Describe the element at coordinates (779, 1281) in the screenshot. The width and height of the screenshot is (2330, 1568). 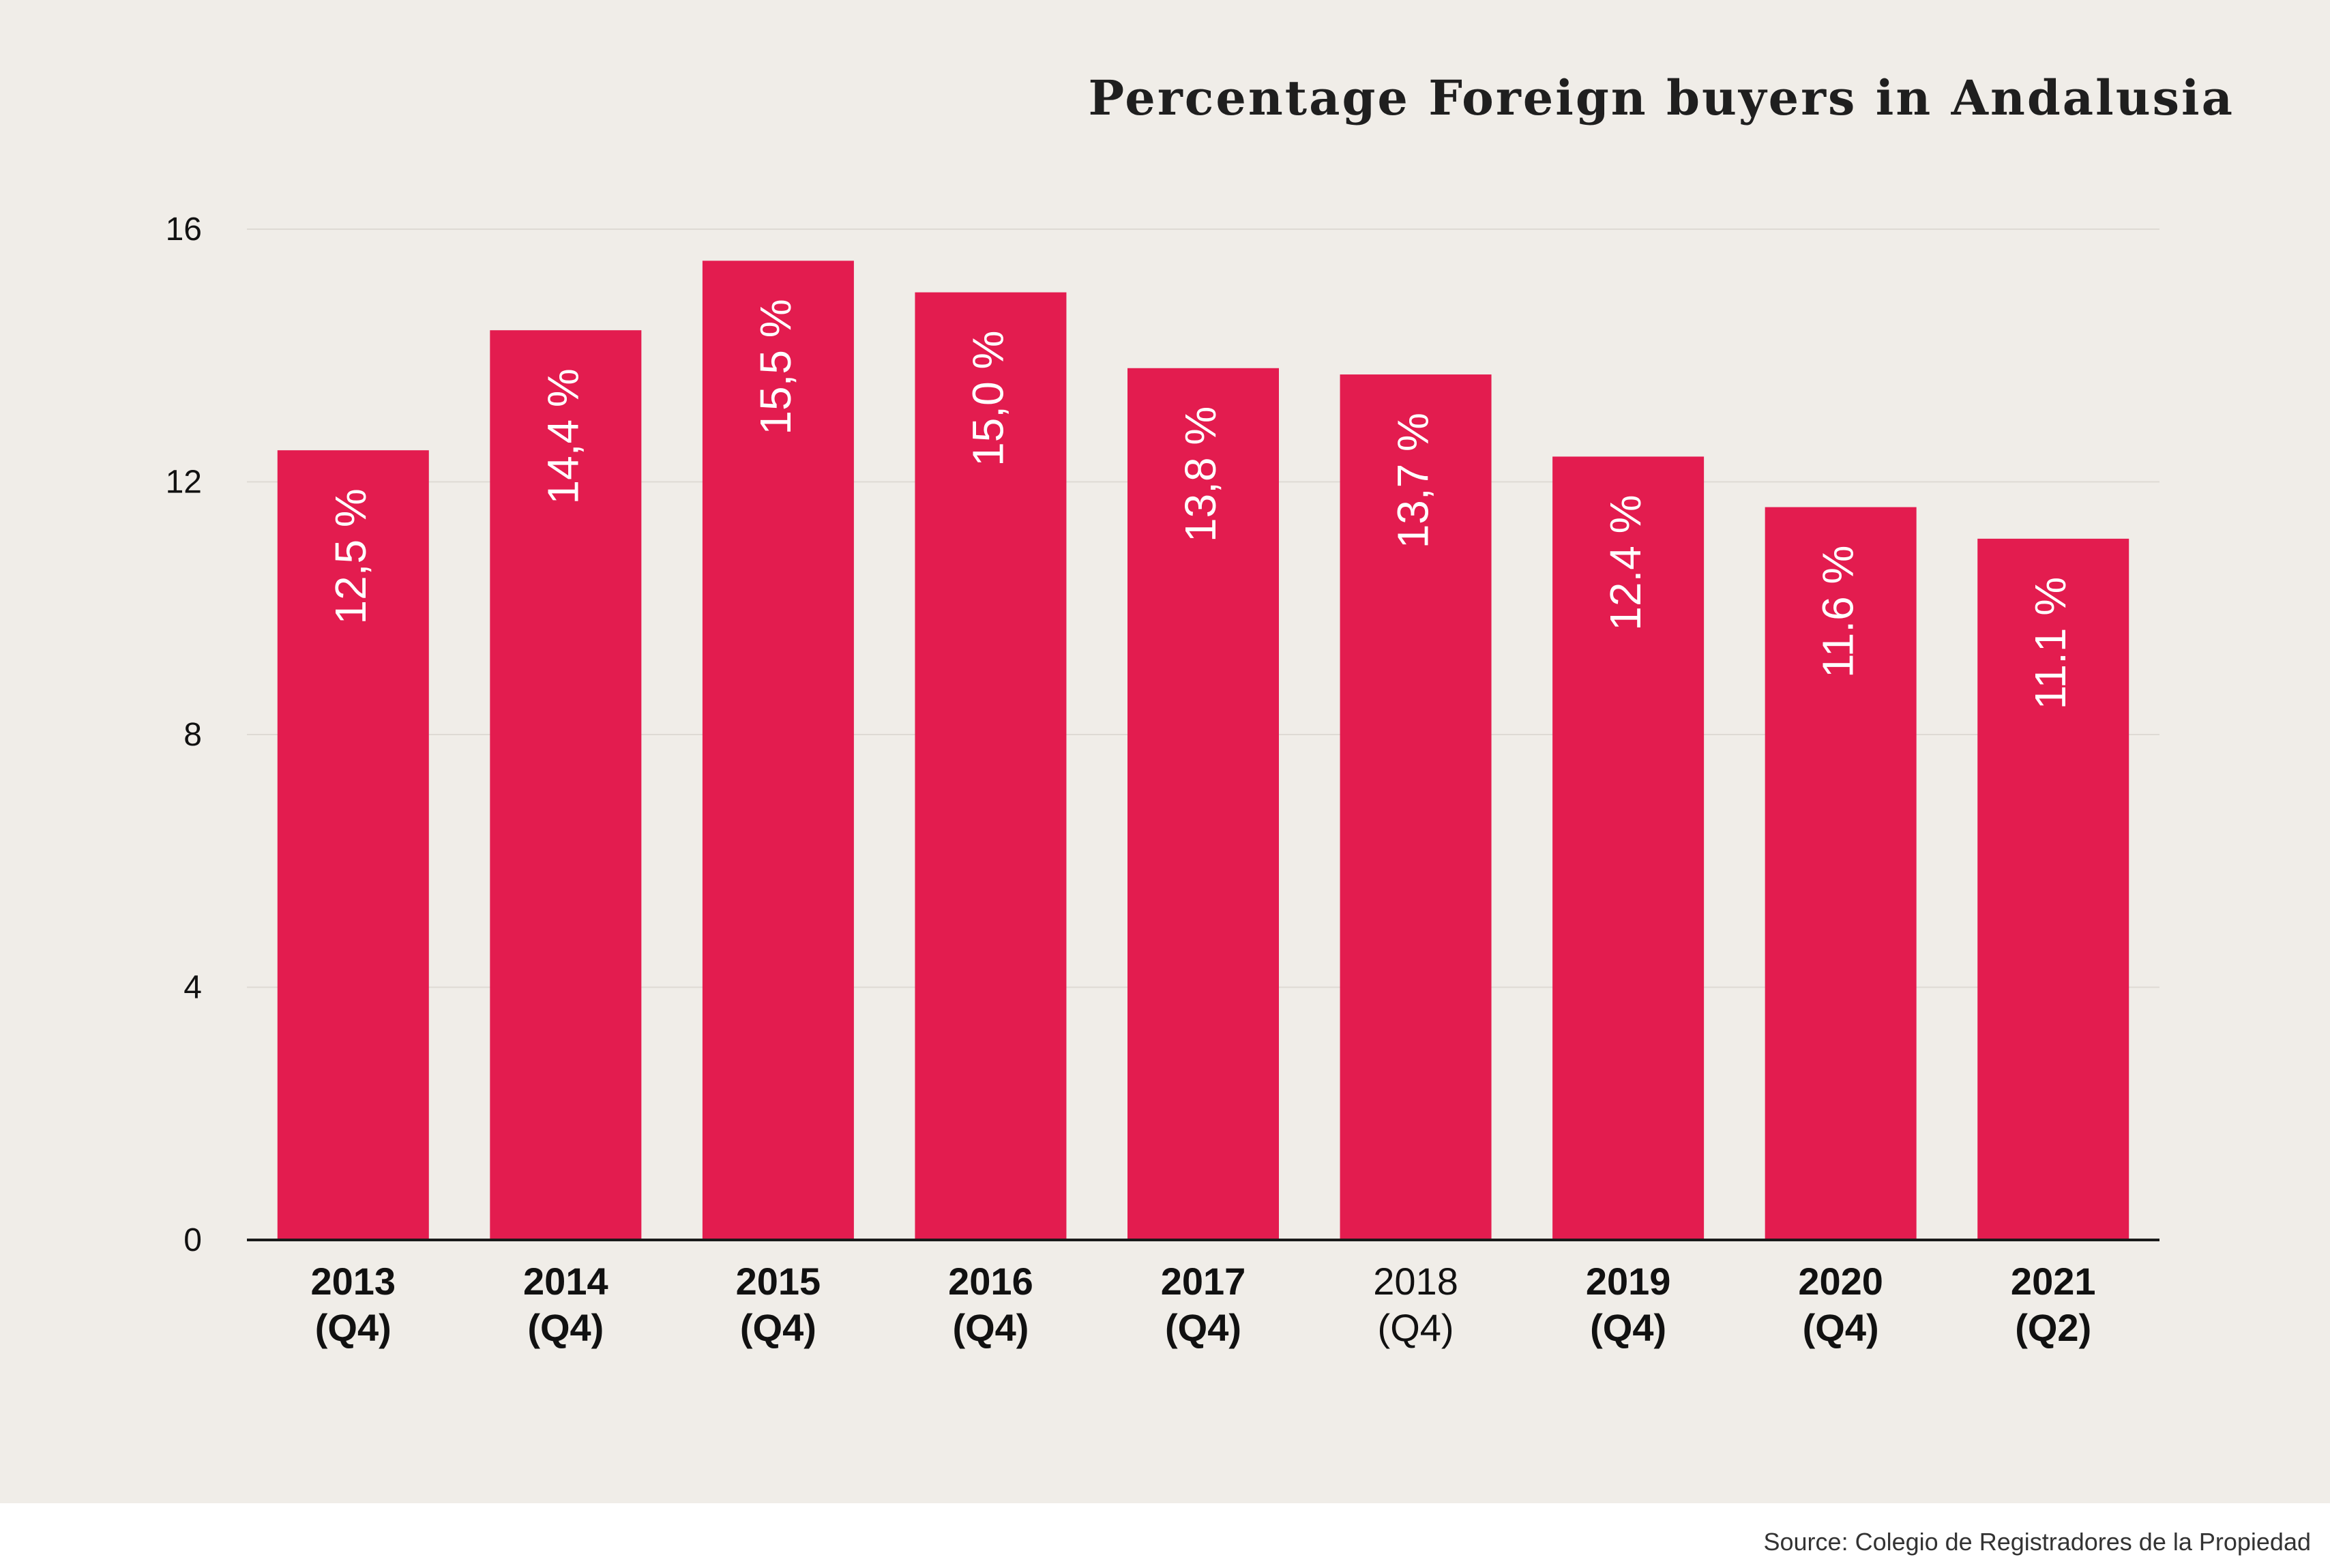
I see `x-tick-label: 2015` at that location.